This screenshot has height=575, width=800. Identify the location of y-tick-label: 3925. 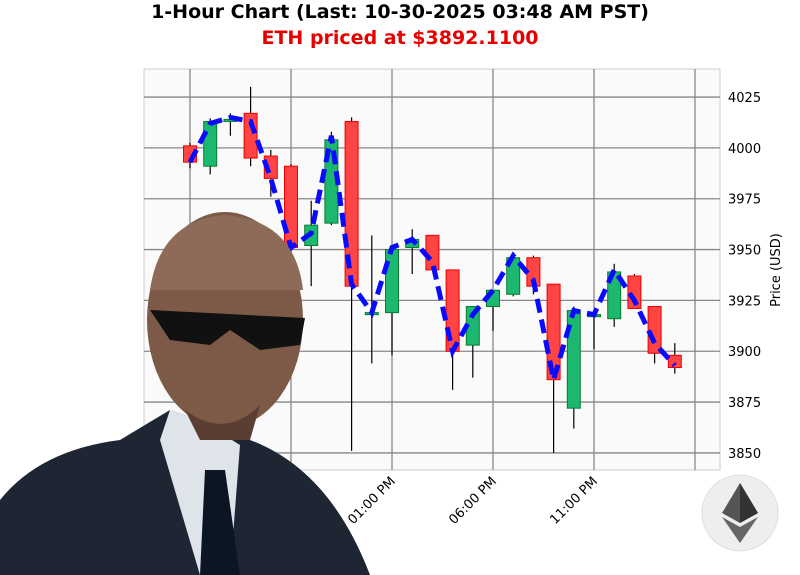
(744, 301).